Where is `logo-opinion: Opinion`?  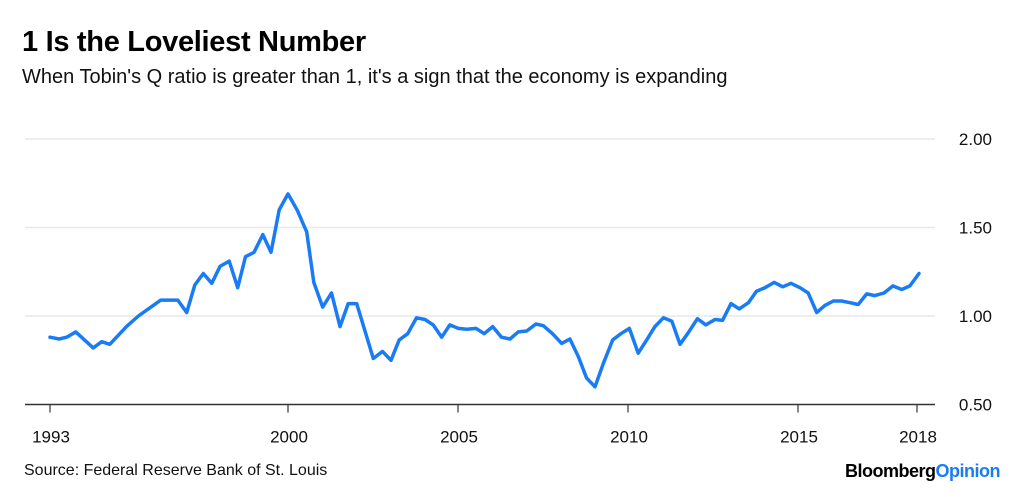 logo-opinion: Opinion is located at coordinates (968, 471).